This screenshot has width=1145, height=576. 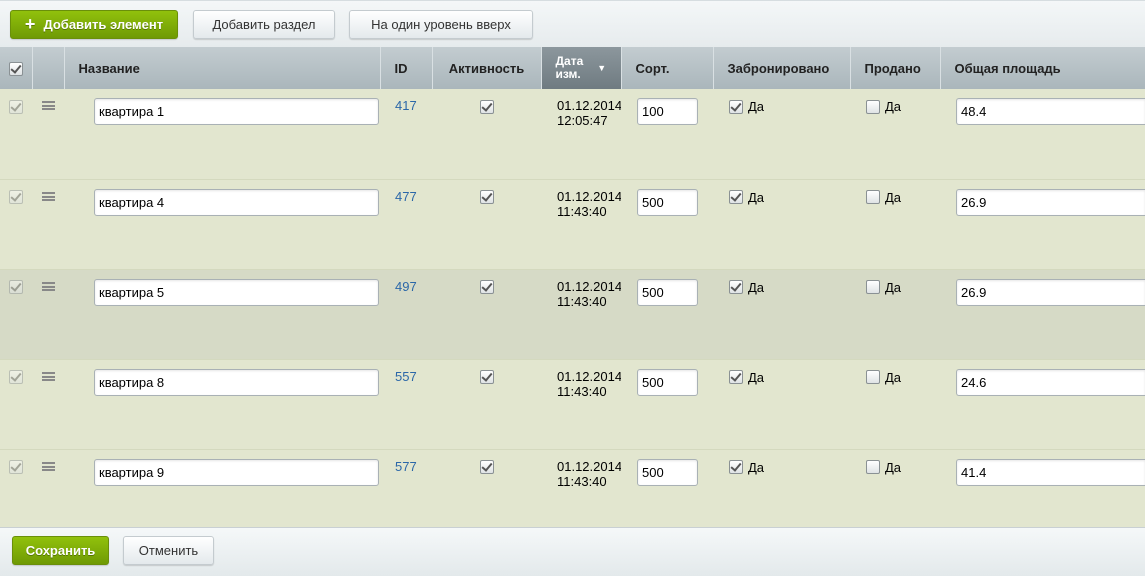 What do you see at coordinates (781, 68) in the screenshot?
I see `column-reserved: Забронировано` at bounding box center [781, 68].